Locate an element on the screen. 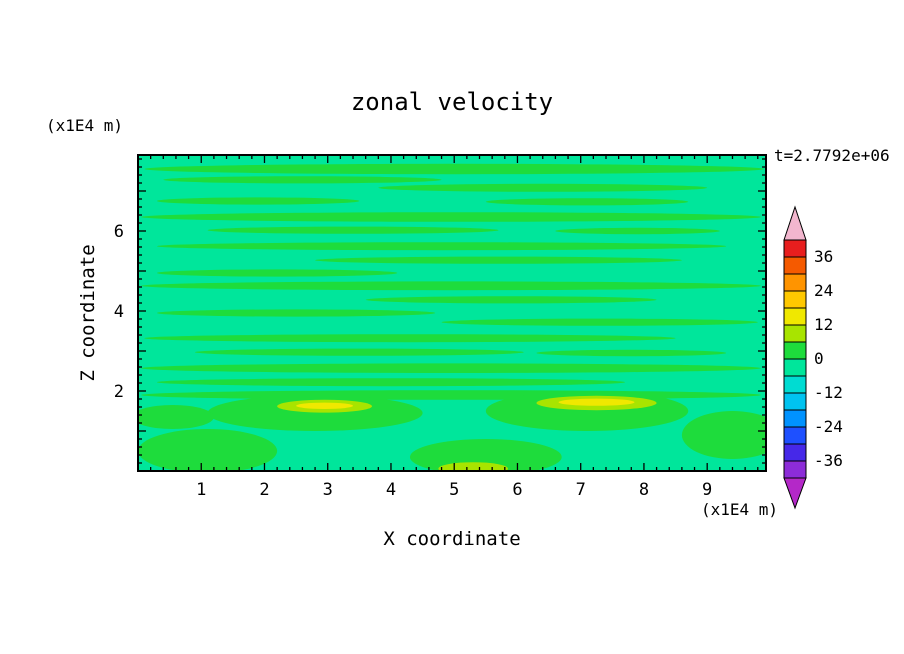 Image resolution: width=904 pixels, height=654 pixels. x-axis-title: X coordinate is located at coordinates (452, 539).